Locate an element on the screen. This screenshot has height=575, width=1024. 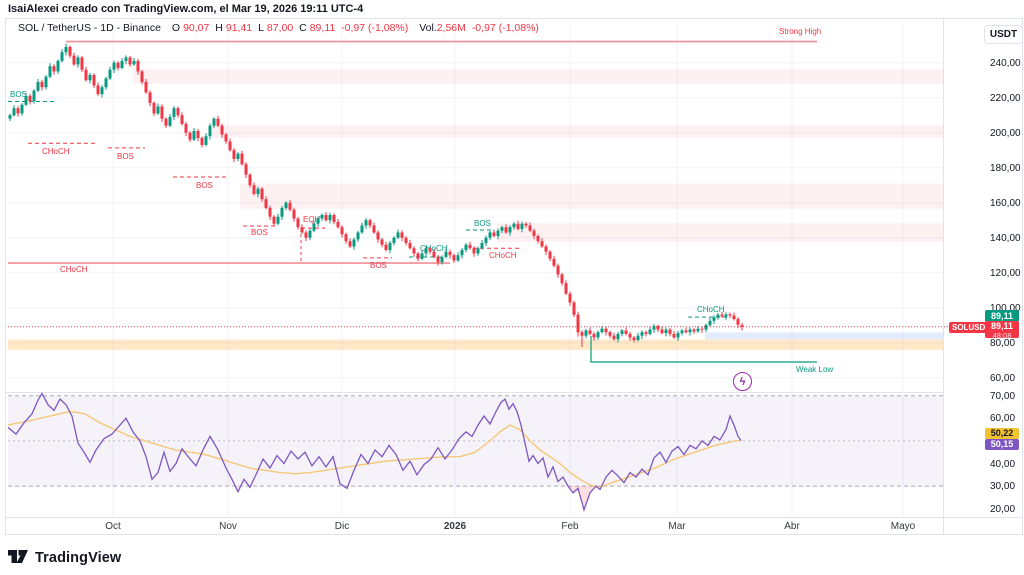
price-tick-label: 140,00 is located at coordinates (1005, 238).